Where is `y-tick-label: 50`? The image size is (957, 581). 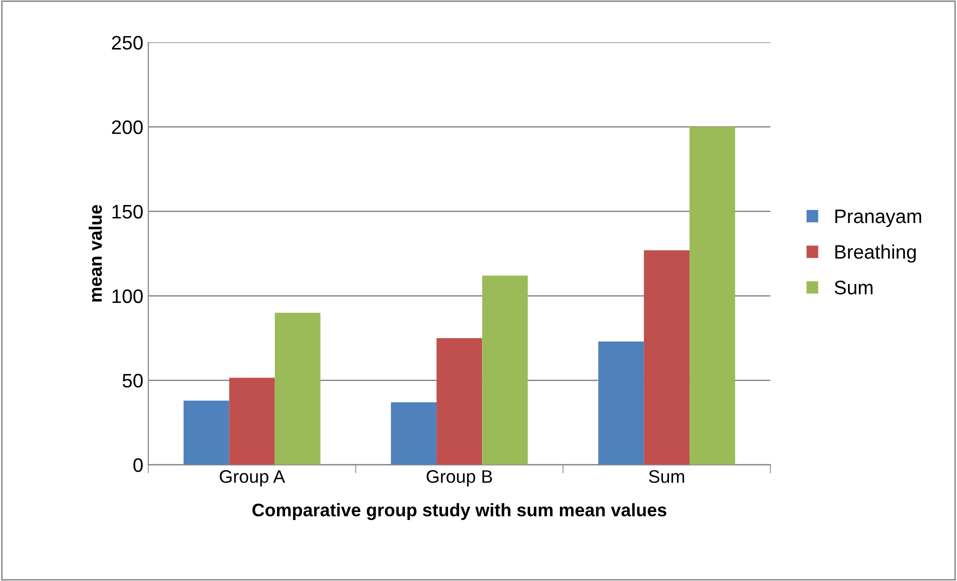 y-tick-label: 50 is located at coordinates (132, 381).